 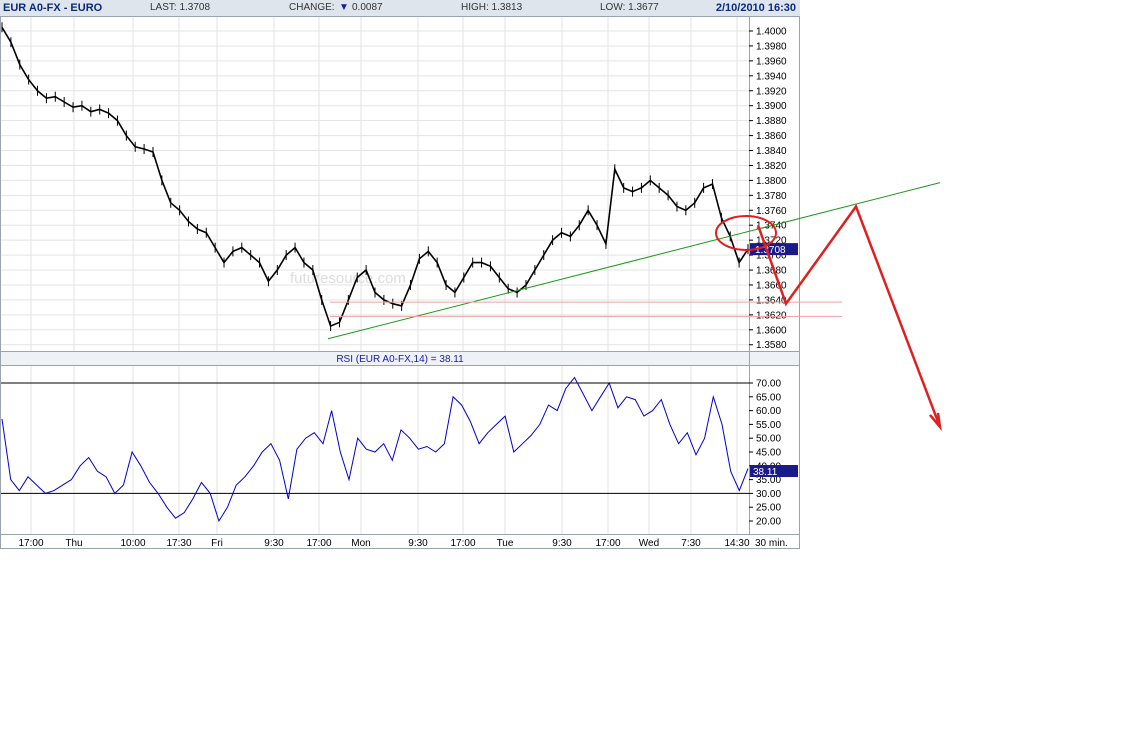 What do you see at coordinates (691, 543) in the screenshot?
I see `time-tick-label: 7:30` at bounding box center [691, 543].